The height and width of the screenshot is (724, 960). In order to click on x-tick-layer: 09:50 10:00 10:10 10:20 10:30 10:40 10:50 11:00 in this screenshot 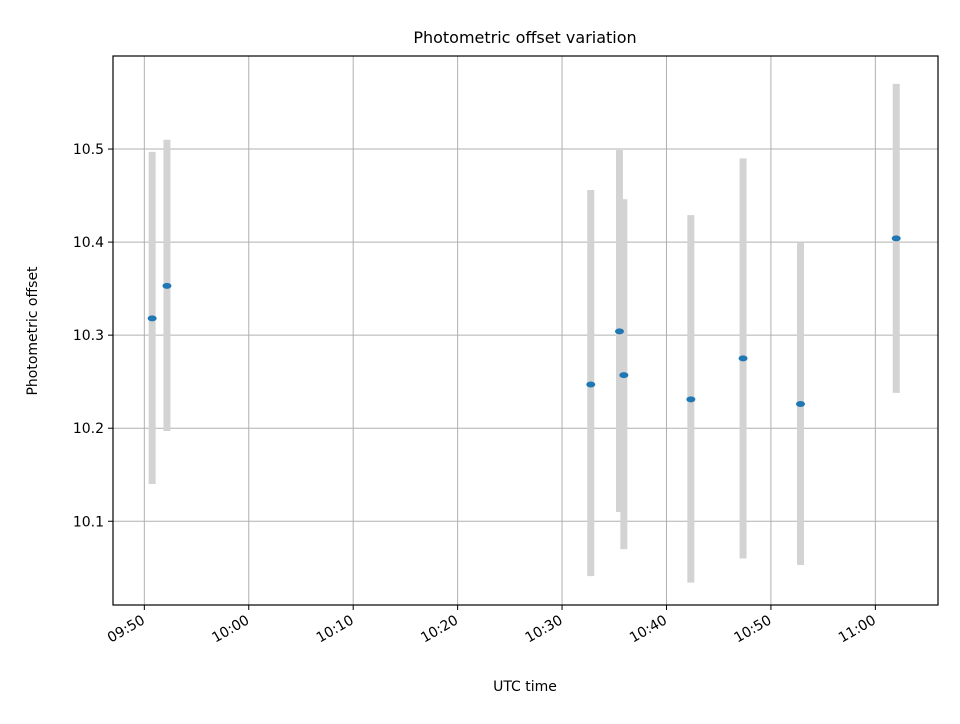, I will do `click(492, 625)`.